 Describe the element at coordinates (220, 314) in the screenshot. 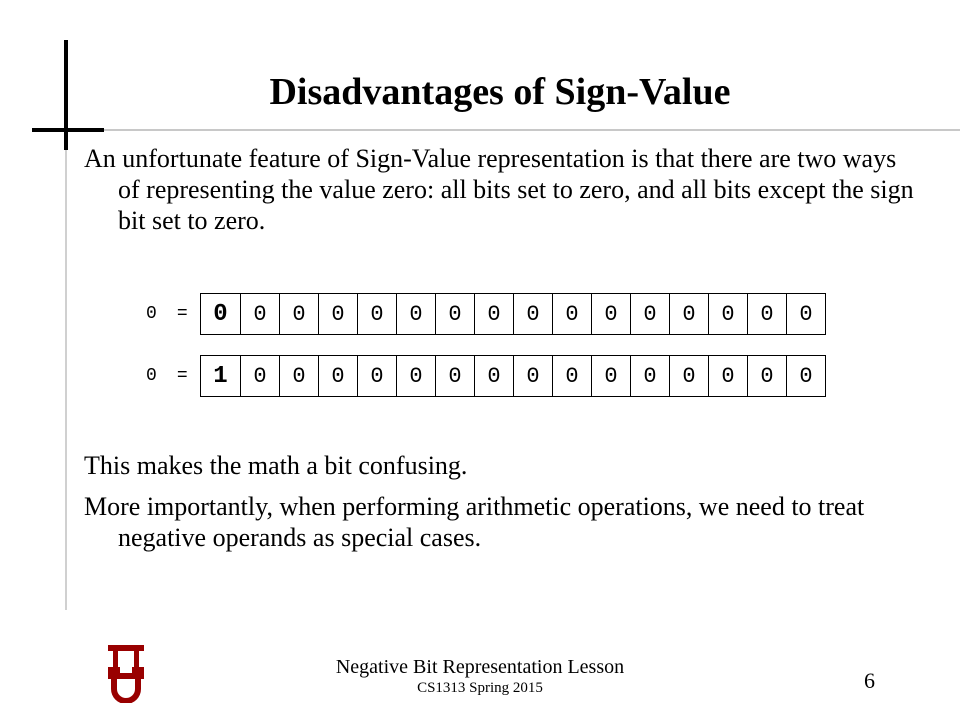

I see `sign-bit: 0` at that location.